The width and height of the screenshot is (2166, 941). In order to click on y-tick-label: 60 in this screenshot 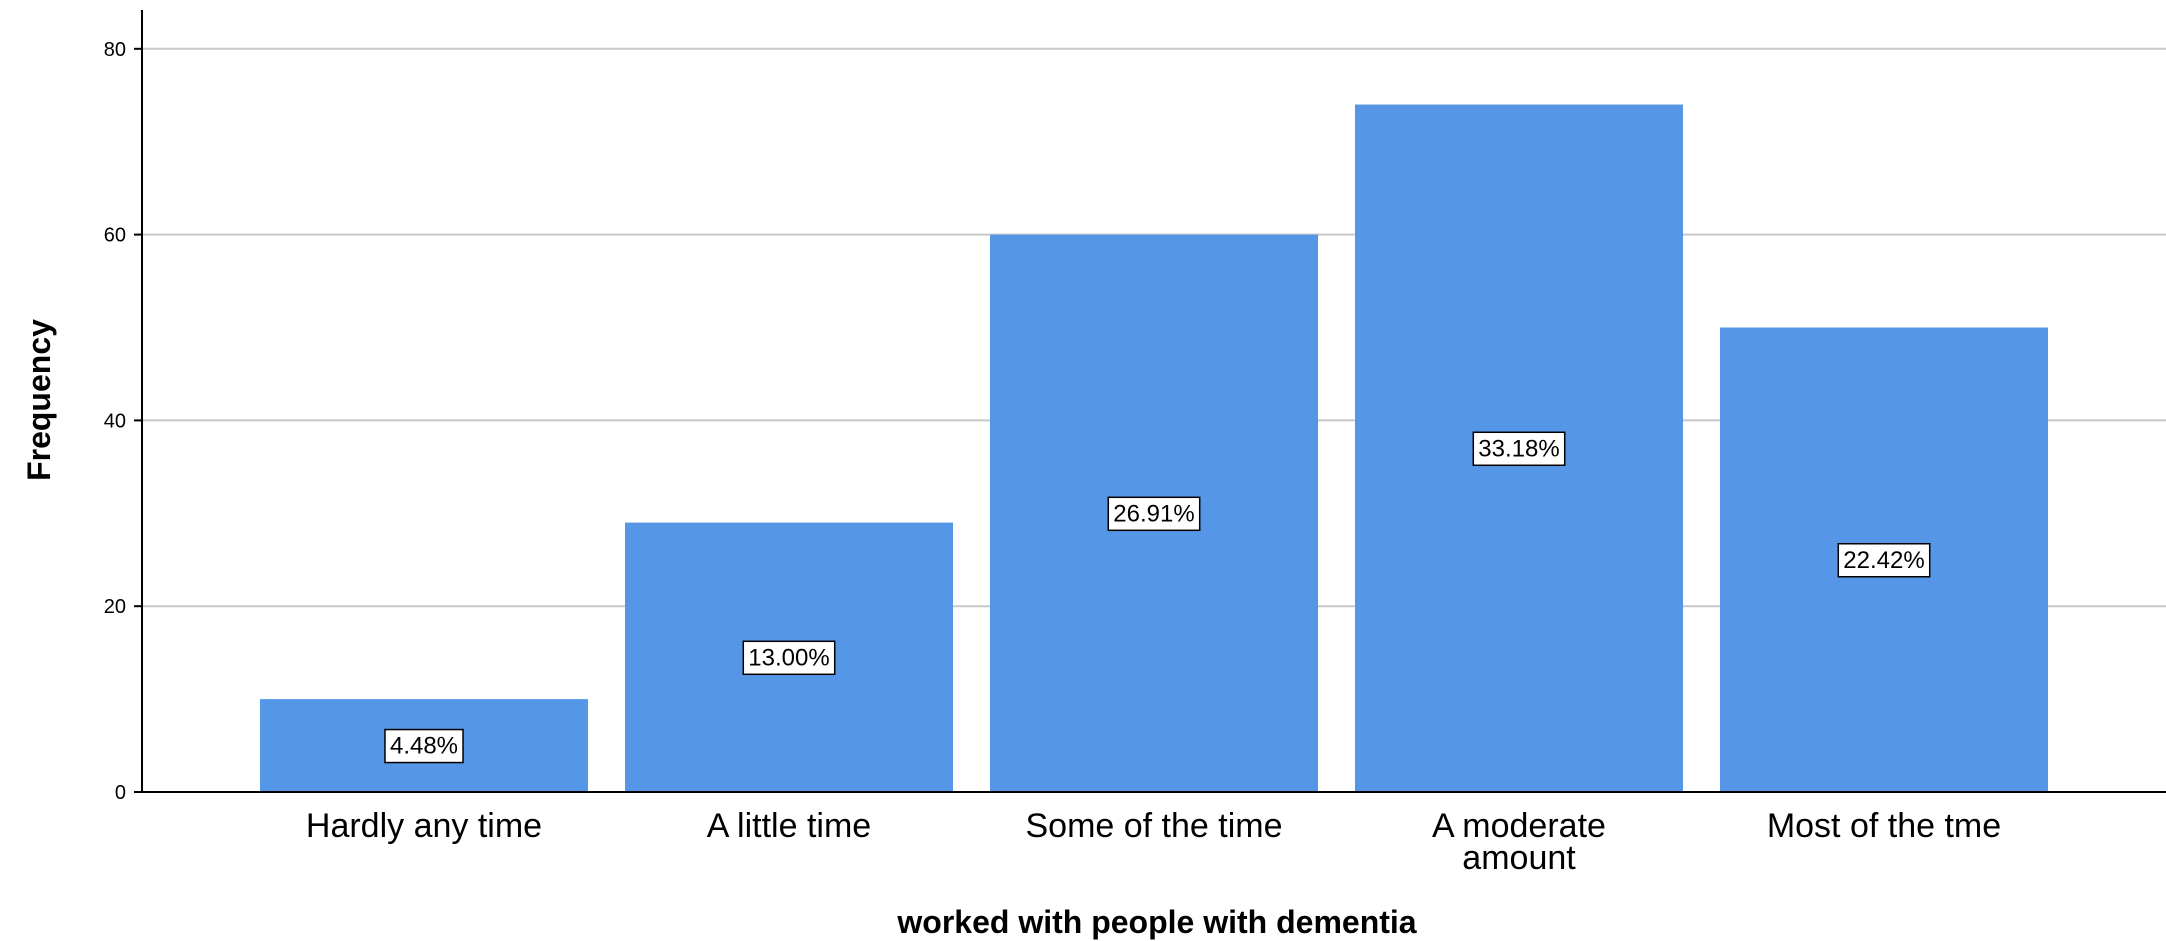, I will do `click(115, 236)`.